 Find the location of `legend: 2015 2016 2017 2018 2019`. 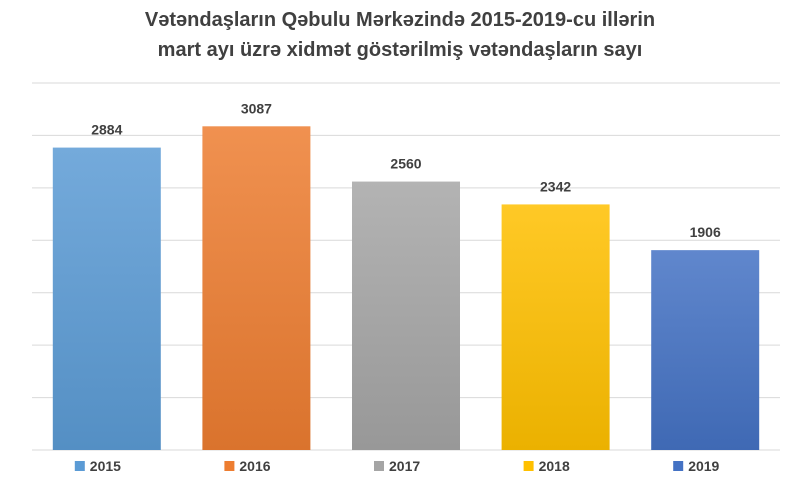

legend: 2015 2016 2017 2018 2019 is located at coordinates (397, 466).